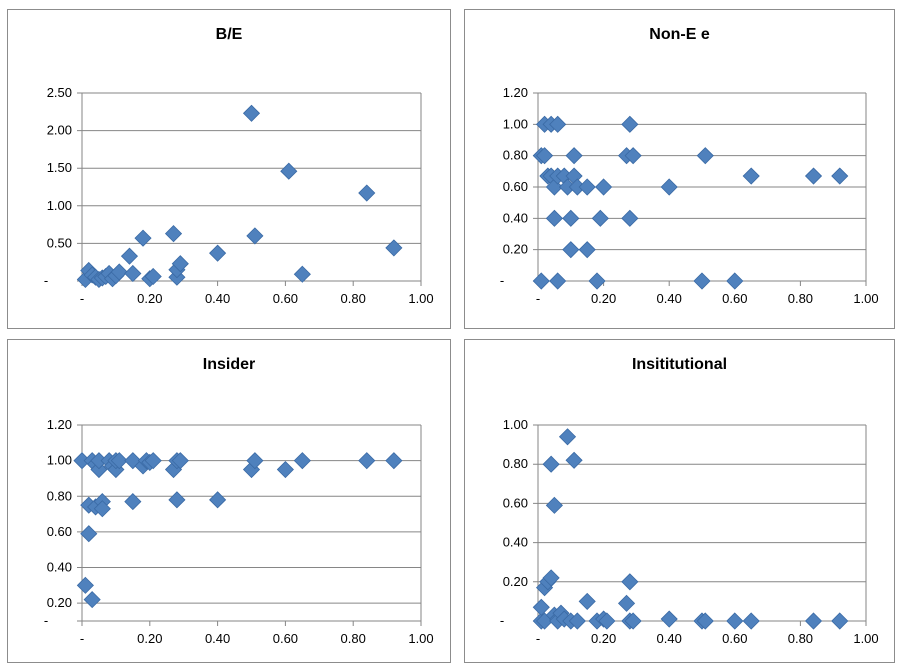 The image size is (901, 668). What do you see at coordinates (59, 167) in the screenshot?
I see `y-tick-label: 1.50` at bounding box center [59, 167].